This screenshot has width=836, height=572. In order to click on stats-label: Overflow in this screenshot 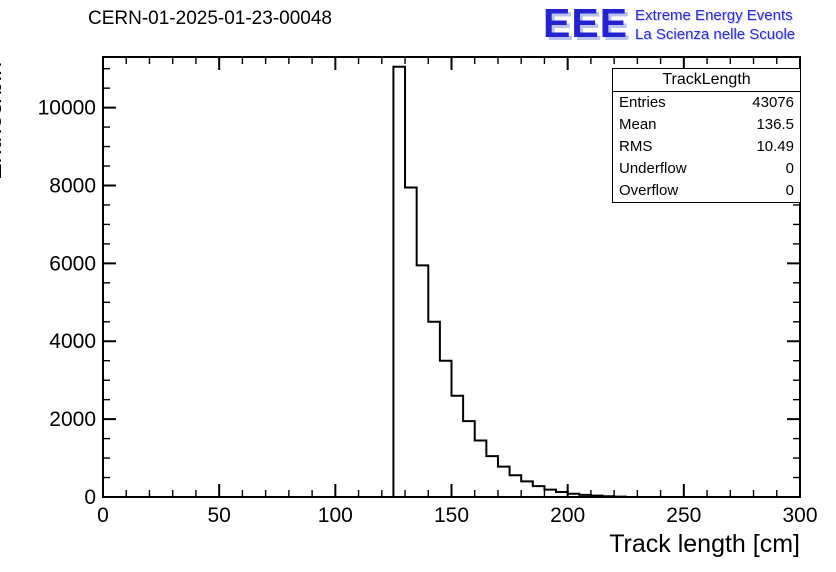, I will do `click(649, 190)`.